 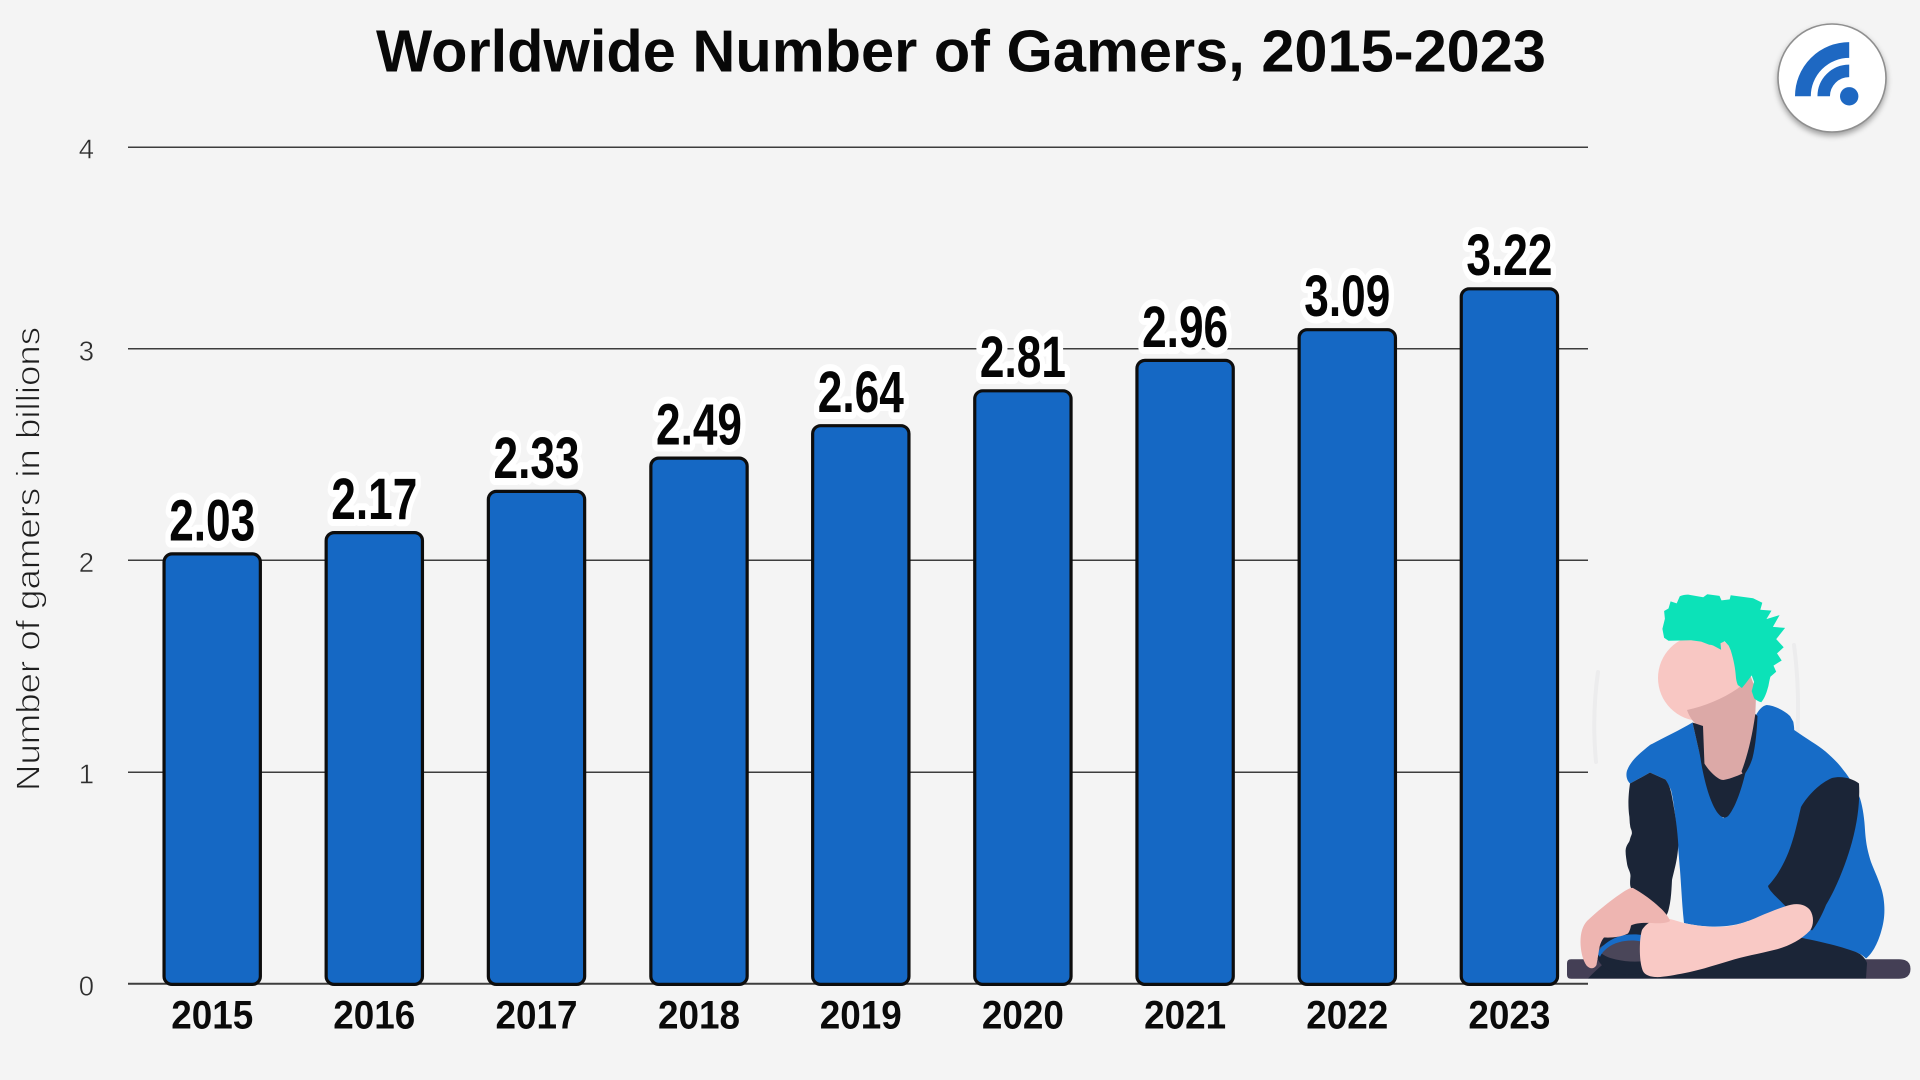 What do you see at coordinates (699, 425) in the screenshot?
I see `svg-text: 2.49` at bounding box center [699, 425].